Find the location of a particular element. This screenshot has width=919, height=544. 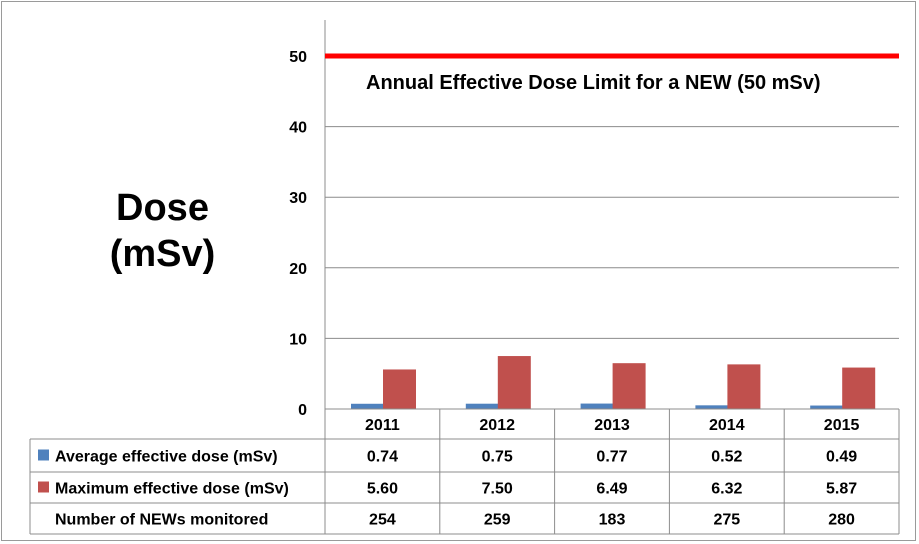

extra-row-value: 259 is located at coordinates (497, 520).